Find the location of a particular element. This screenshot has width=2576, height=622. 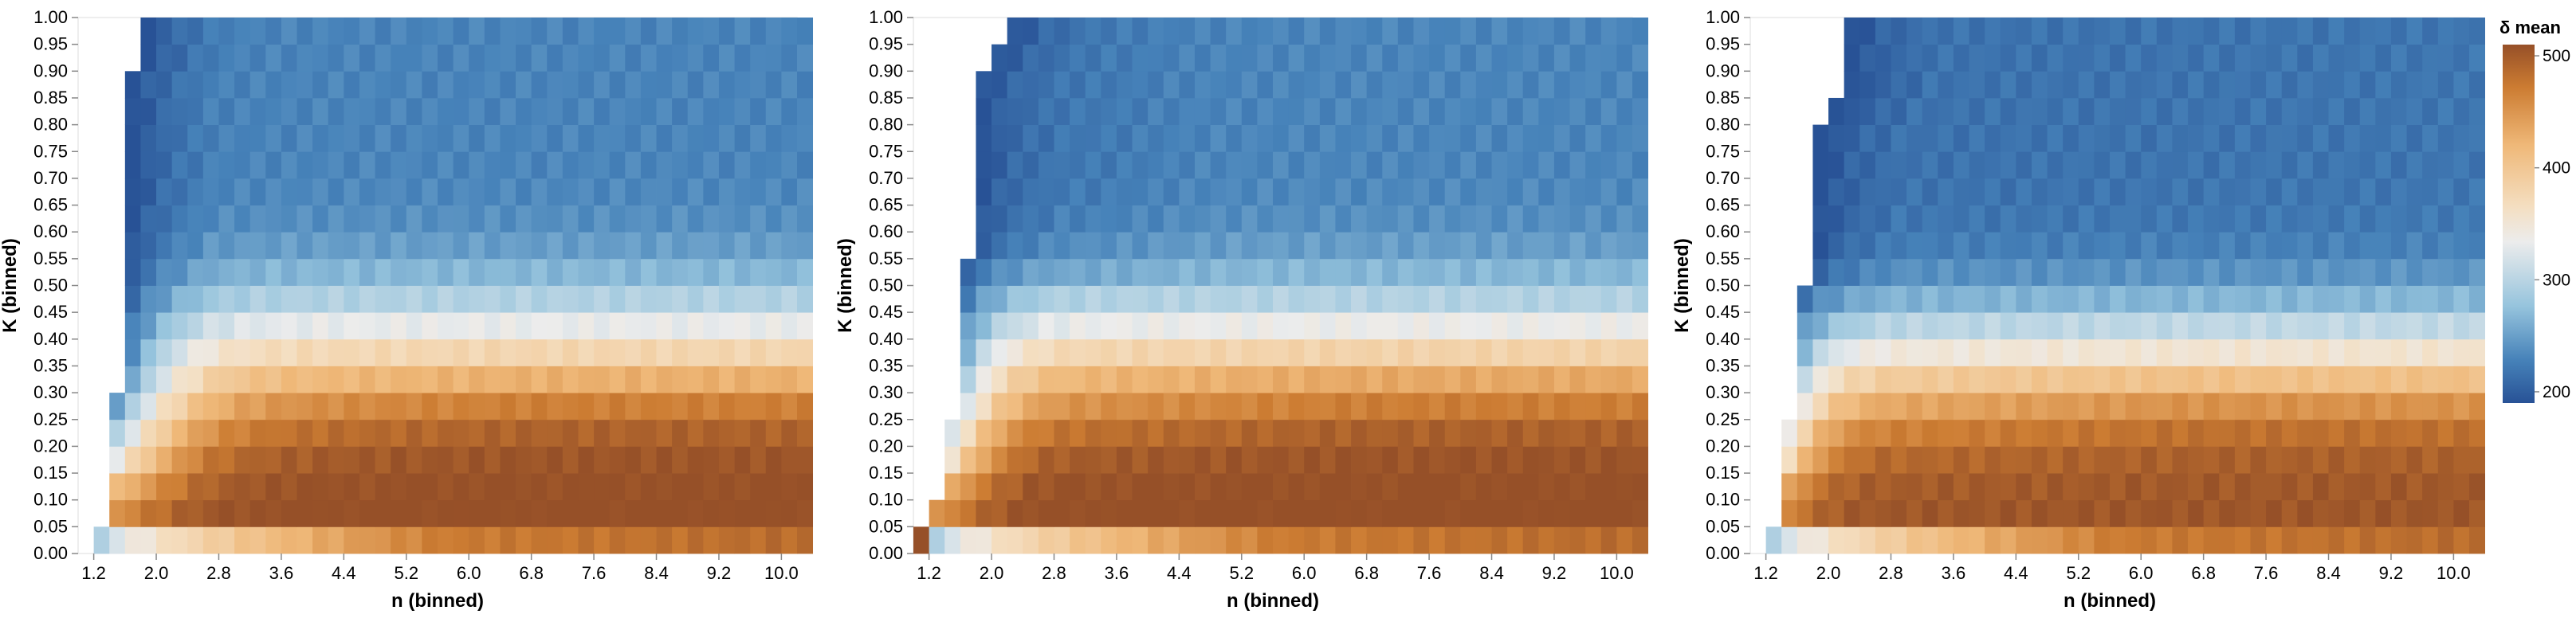

y-tick-label: 0.70 is located at coordinates (50, 178).